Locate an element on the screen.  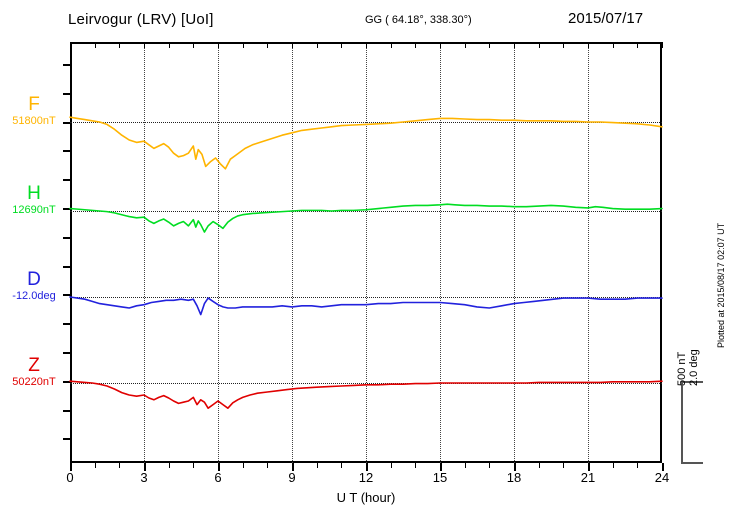
component-letter-d: D is located at coordinates (34, 279).